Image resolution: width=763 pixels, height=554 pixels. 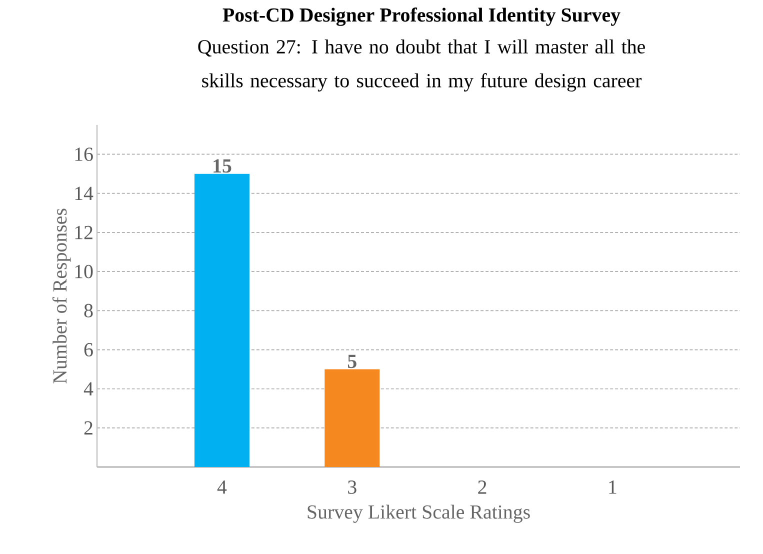 I want to click on y-tick-label: 14, so click(x=84, y=193).